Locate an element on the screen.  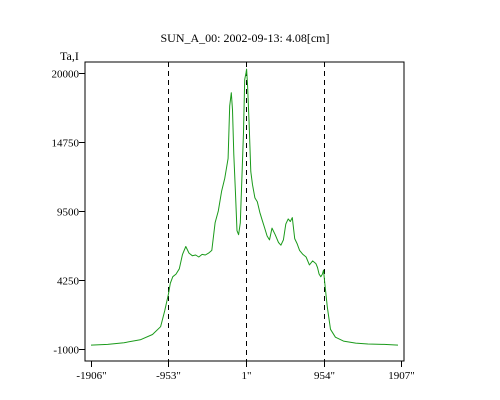
y-tick-label-3: 4250 is located at coordinates (68, 282).